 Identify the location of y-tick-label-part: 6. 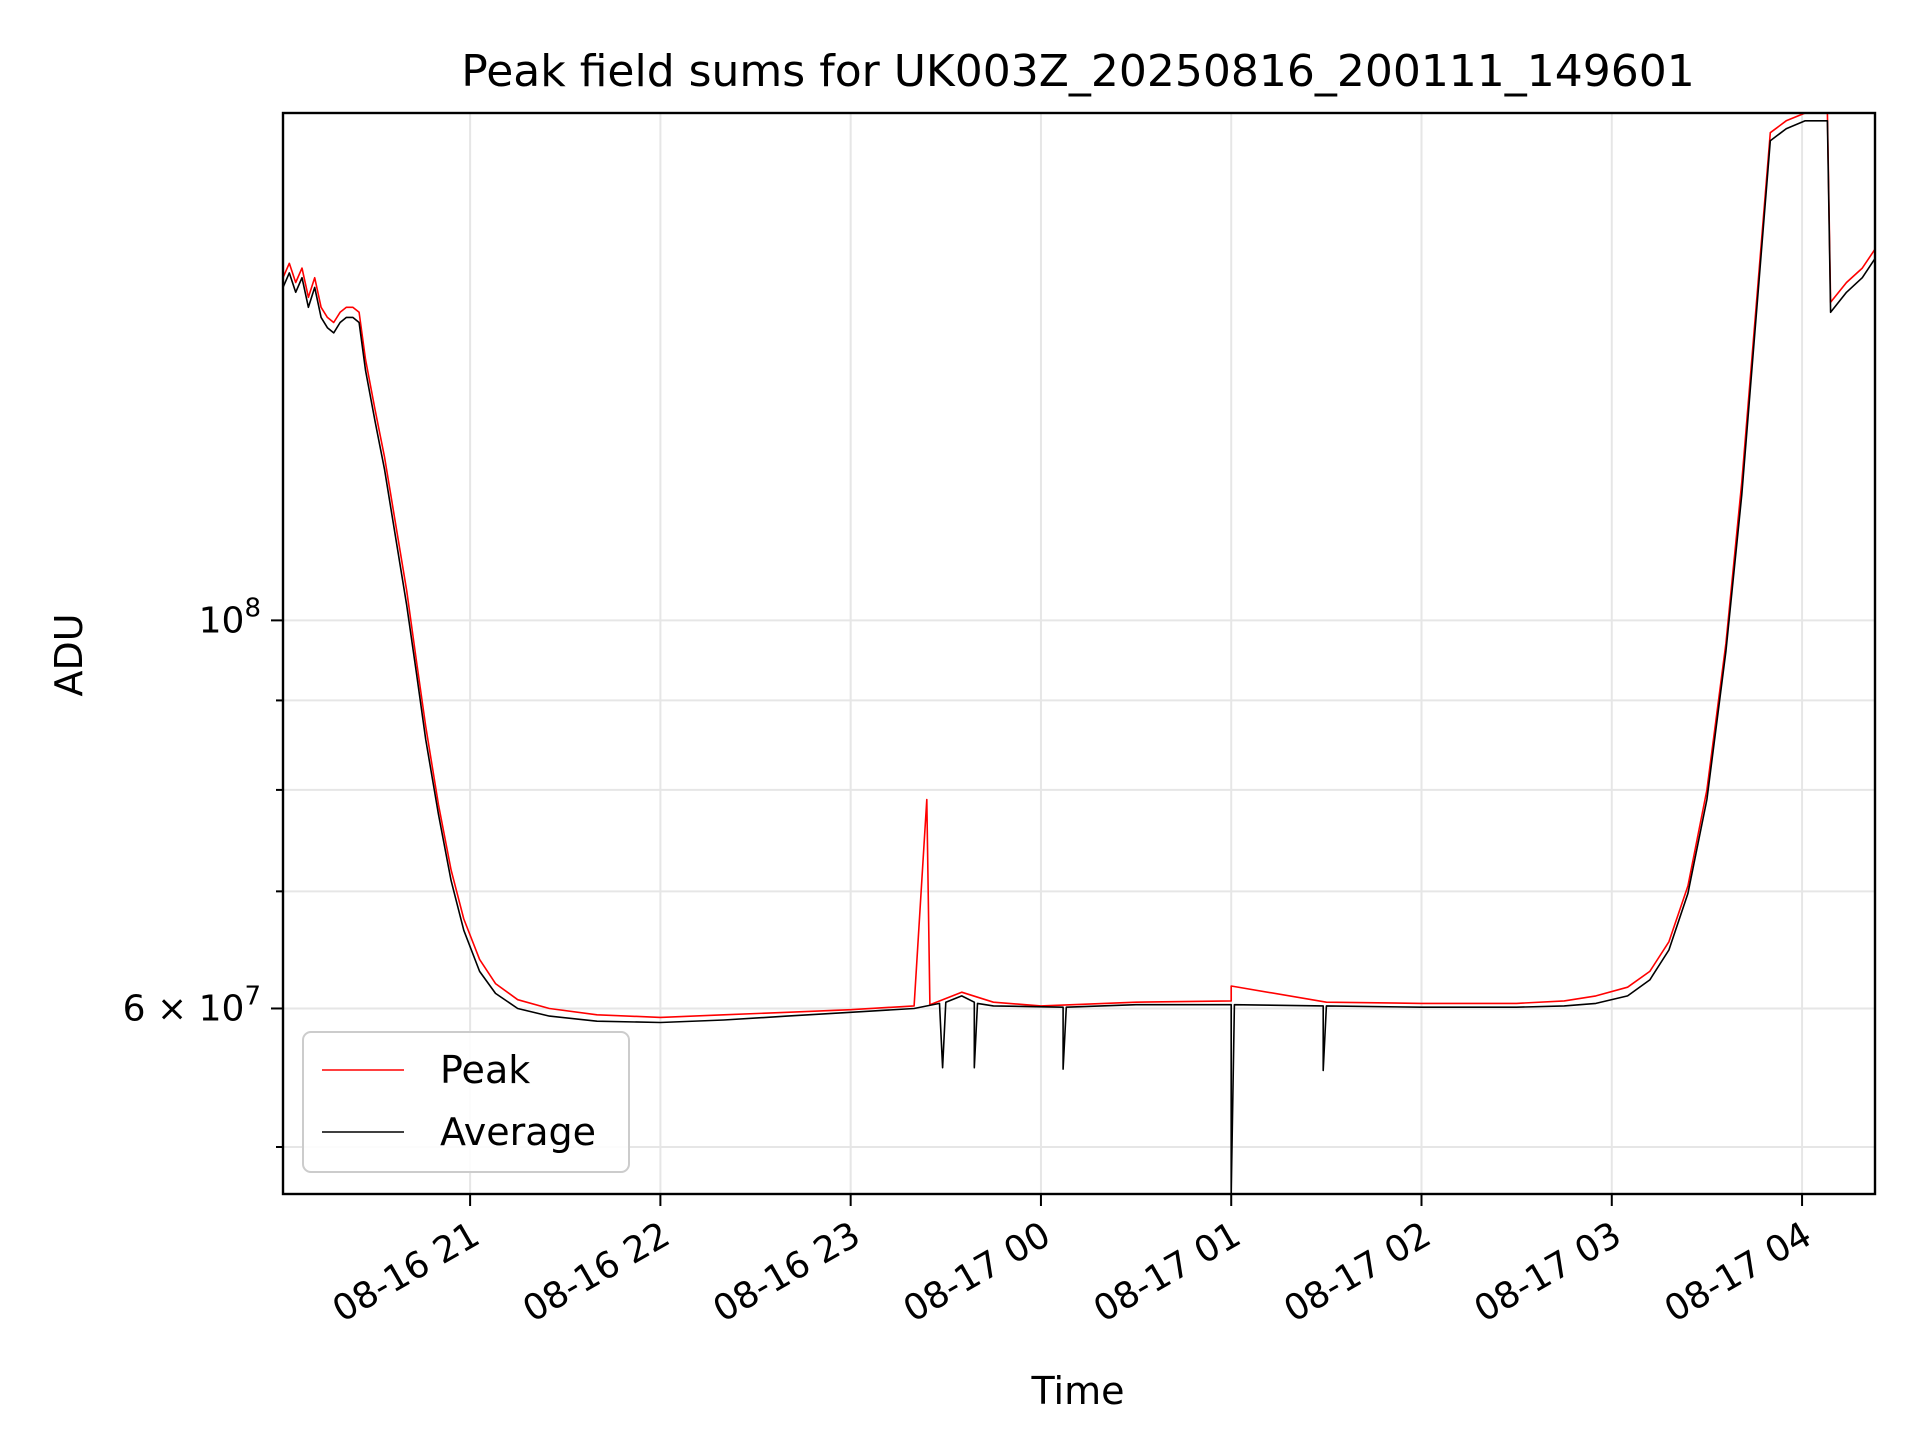
(134, 1008).